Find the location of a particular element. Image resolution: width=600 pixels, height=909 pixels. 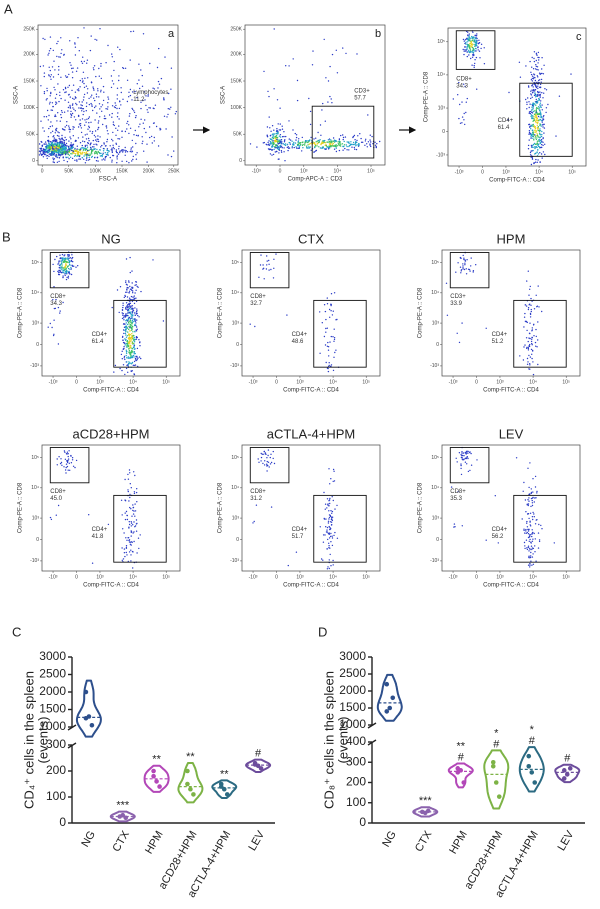

panel-label: B is located at coordinates (6, 236).